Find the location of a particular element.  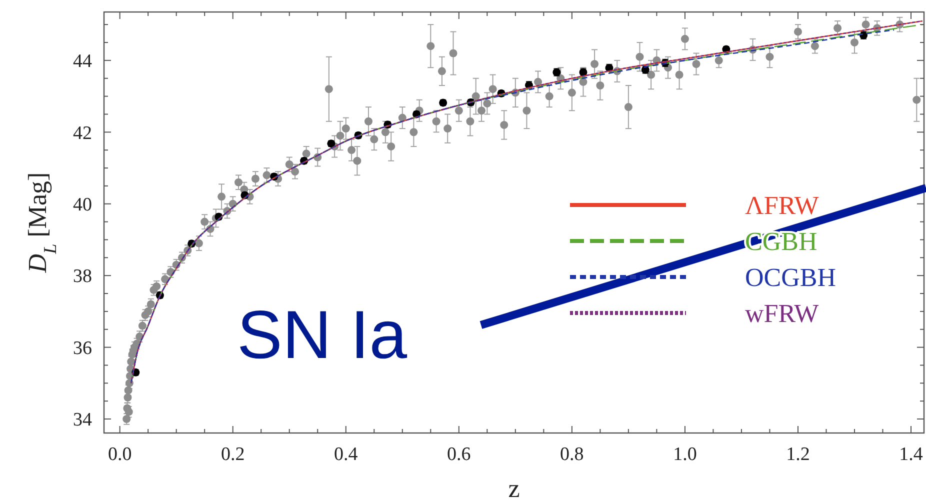

y-tick-label: 36 is located at coordinates (82, 348).